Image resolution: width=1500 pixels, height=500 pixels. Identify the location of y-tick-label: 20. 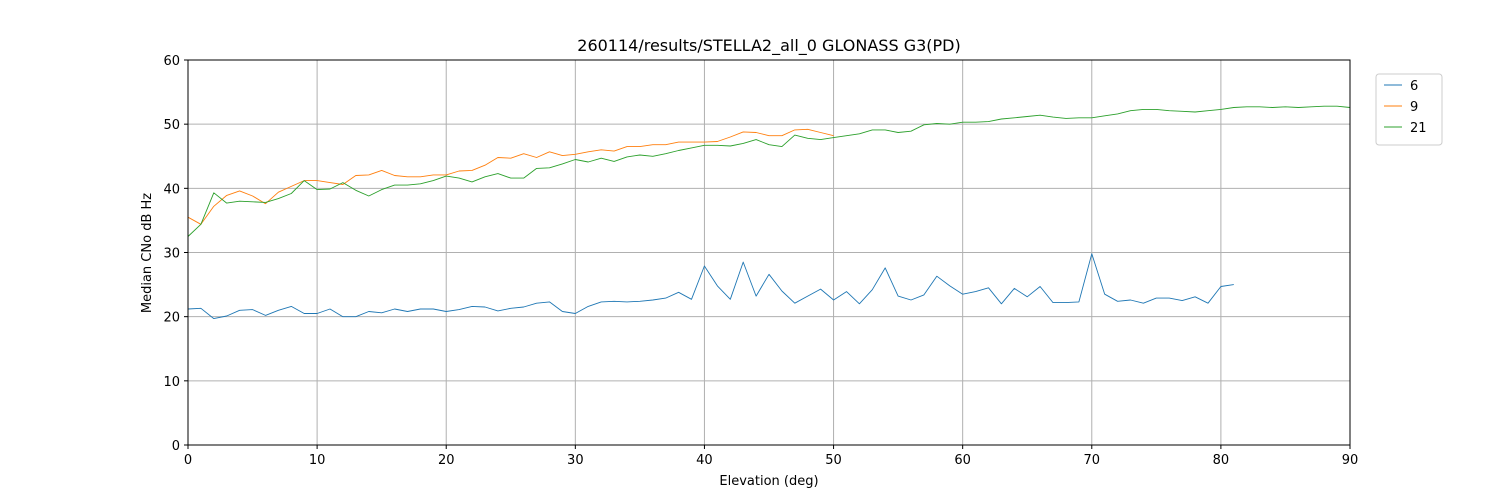
(171, 318).